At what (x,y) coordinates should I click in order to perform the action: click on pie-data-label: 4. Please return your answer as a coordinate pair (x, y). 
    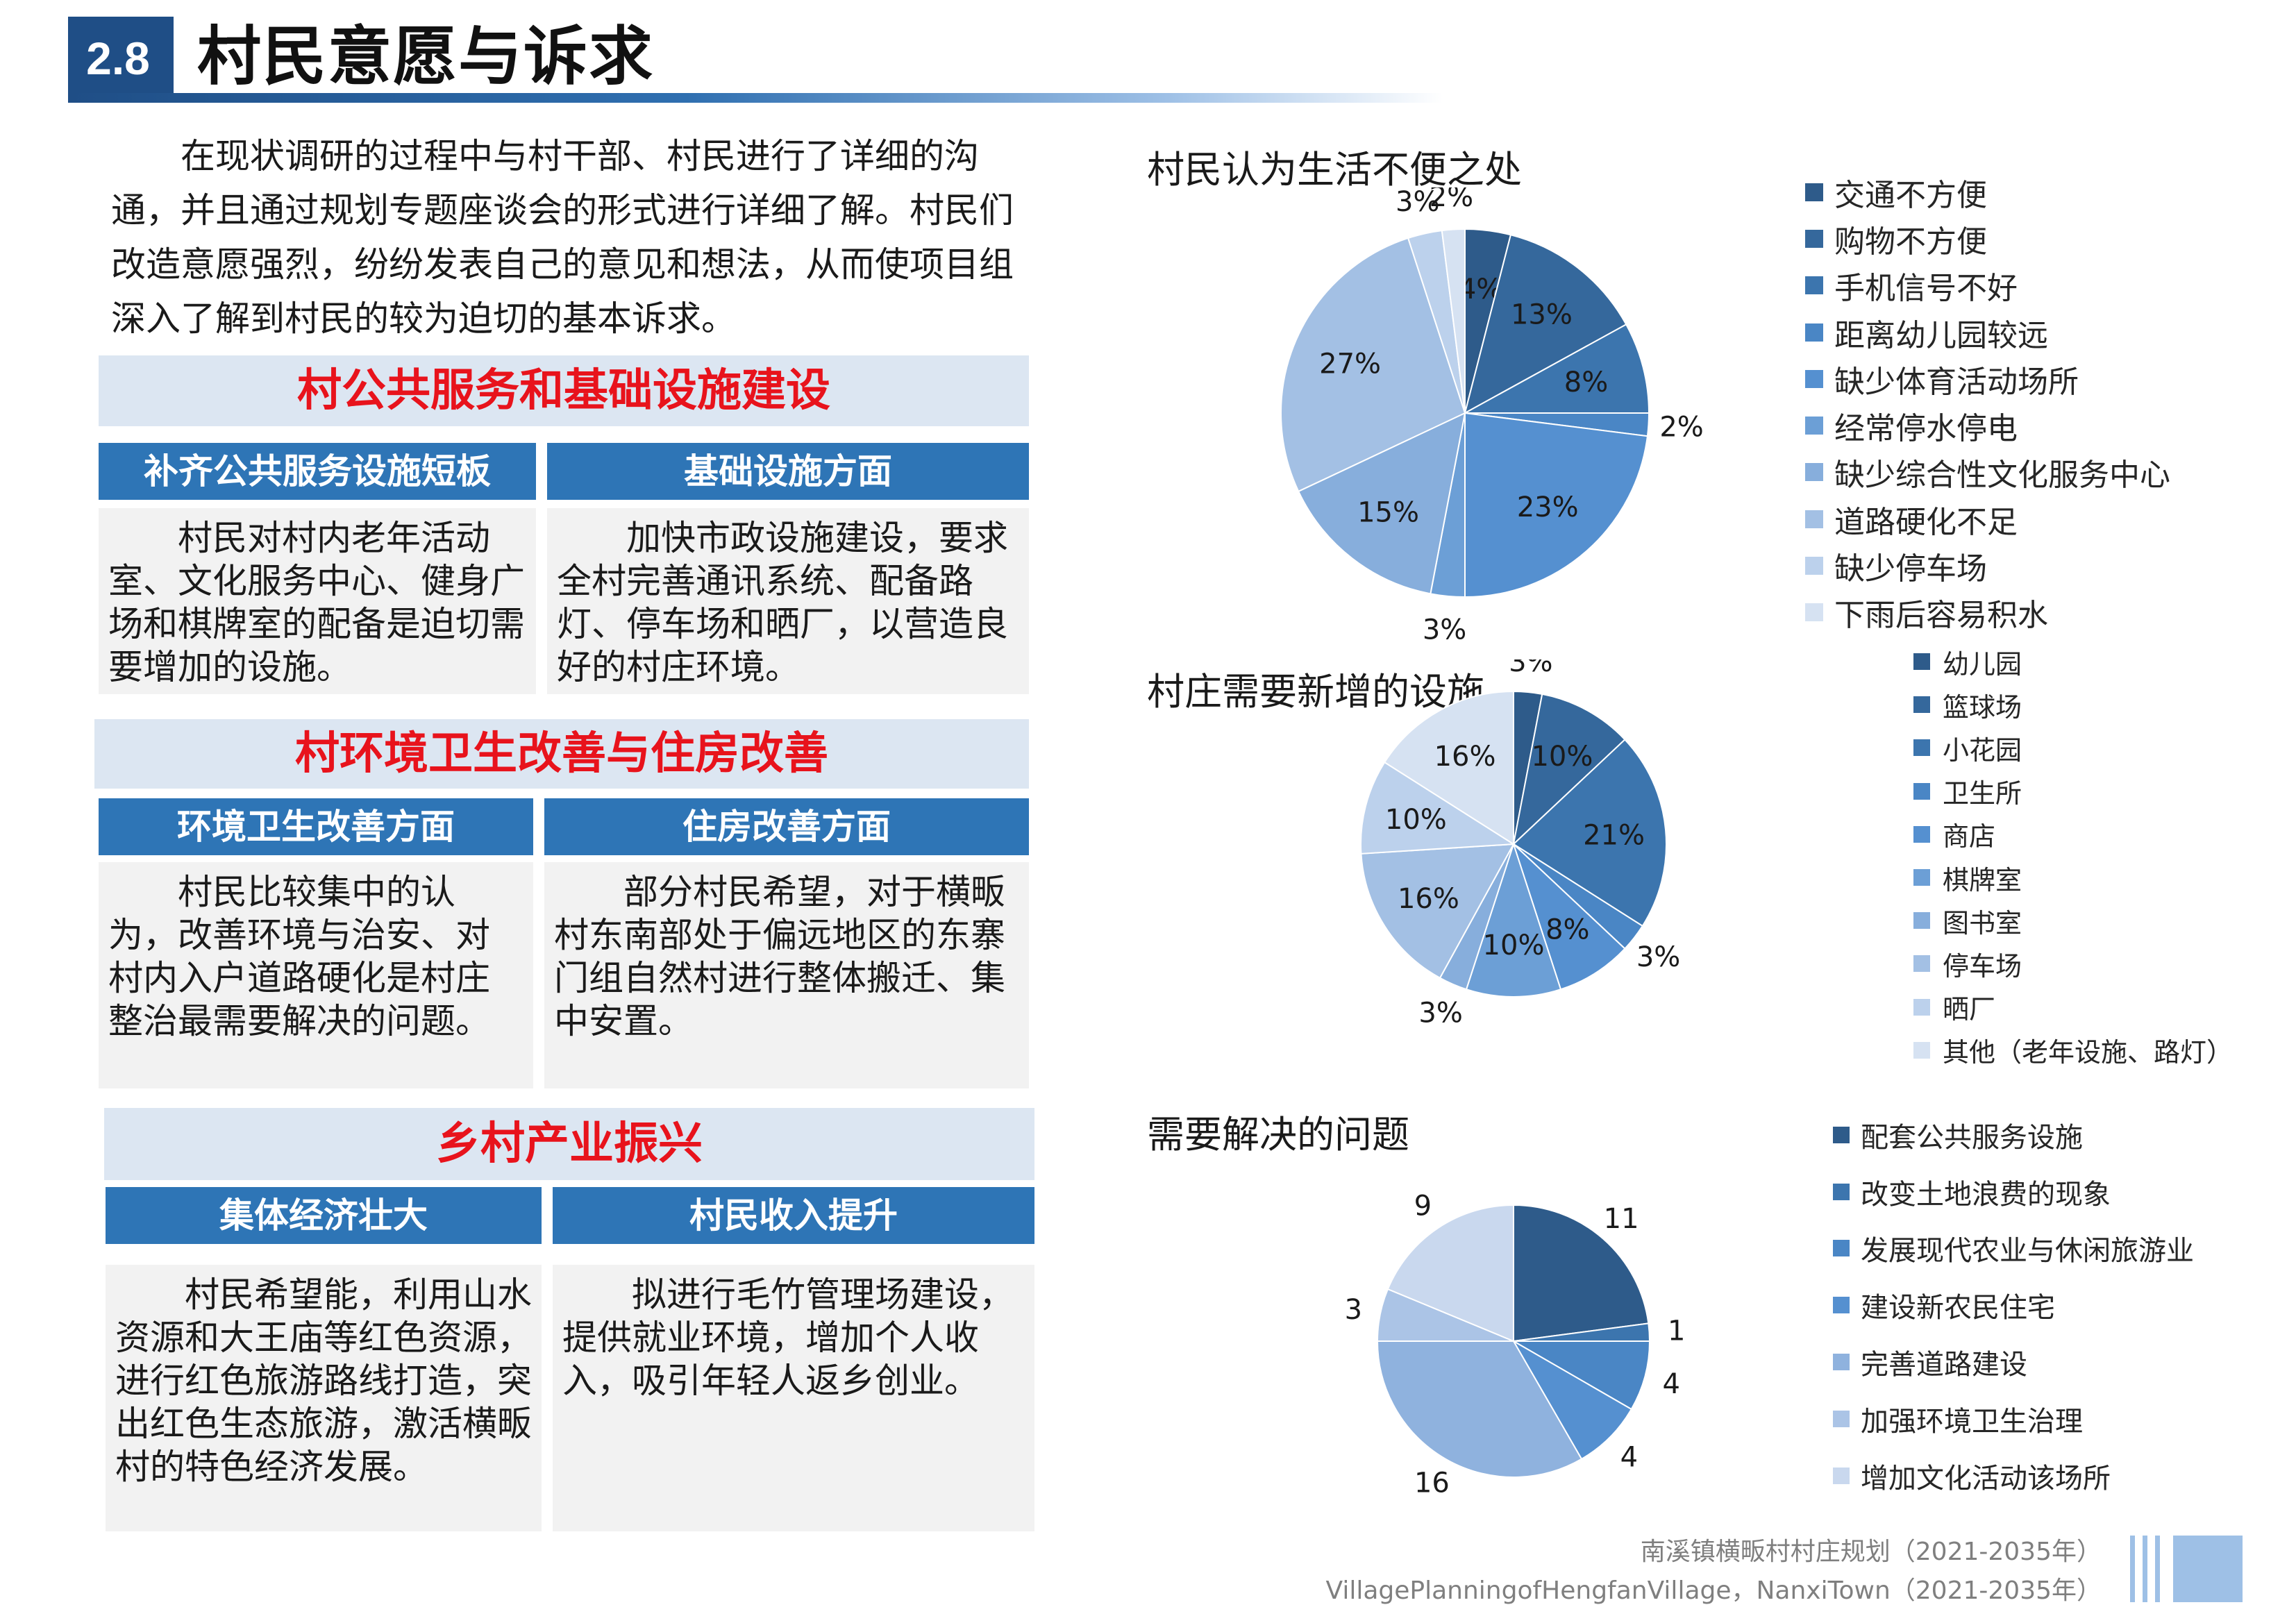
    Looking at the image, I should click on (1670, 1384).